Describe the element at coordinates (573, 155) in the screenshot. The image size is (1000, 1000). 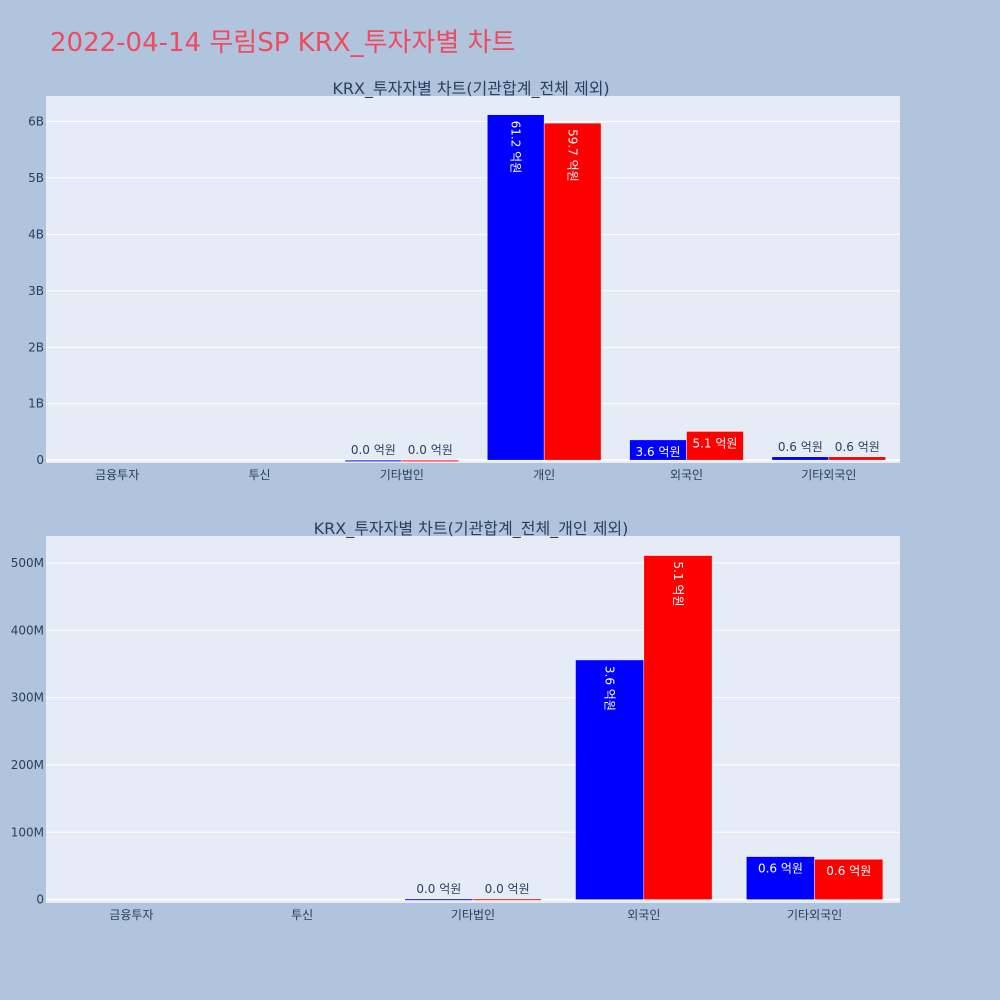
I see `bar-label: 59.7 억원` at that location.